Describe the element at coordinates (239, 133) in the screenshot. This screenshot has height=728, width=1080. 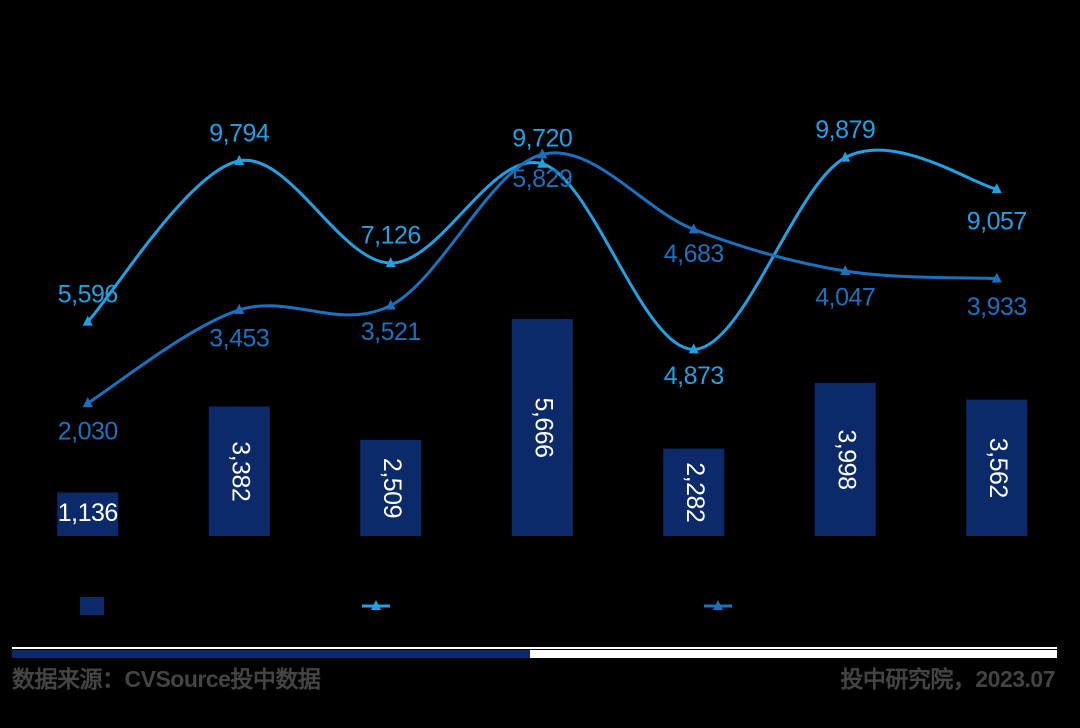
I see `line-value-label: 9,794` at that location.